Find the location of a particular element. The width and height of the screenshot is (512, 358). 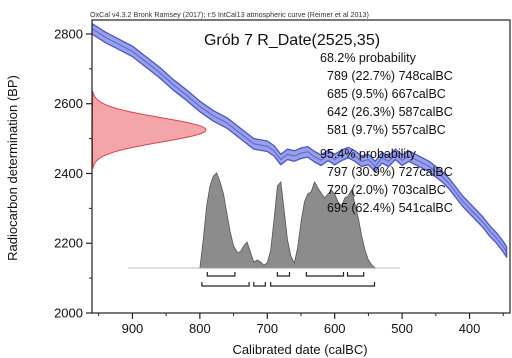

p68-heading: 68.2% probability is located at coordinates (368, 58).